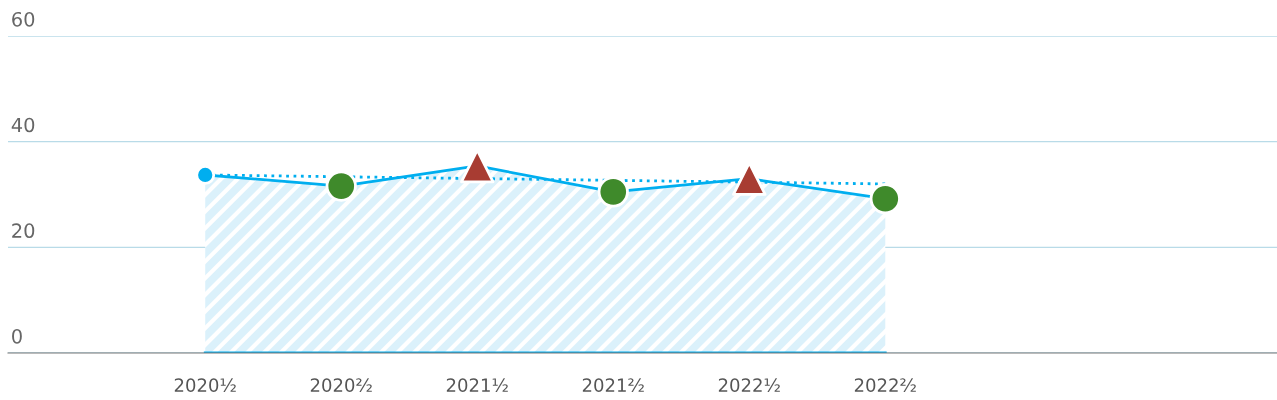 The width and height of the screenshot is (1277, 400). What do you see at coordinates (613, 385) in the screenshot?
I see `x-tick-label: 2021²⁄₂` at bounding box center [613, 385].